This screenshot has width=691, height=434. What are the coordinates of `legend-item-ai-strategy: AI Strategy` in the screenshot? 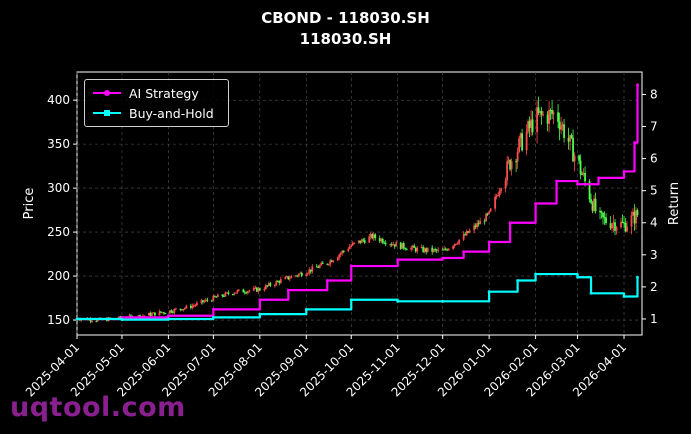 It's located at (146, 93).